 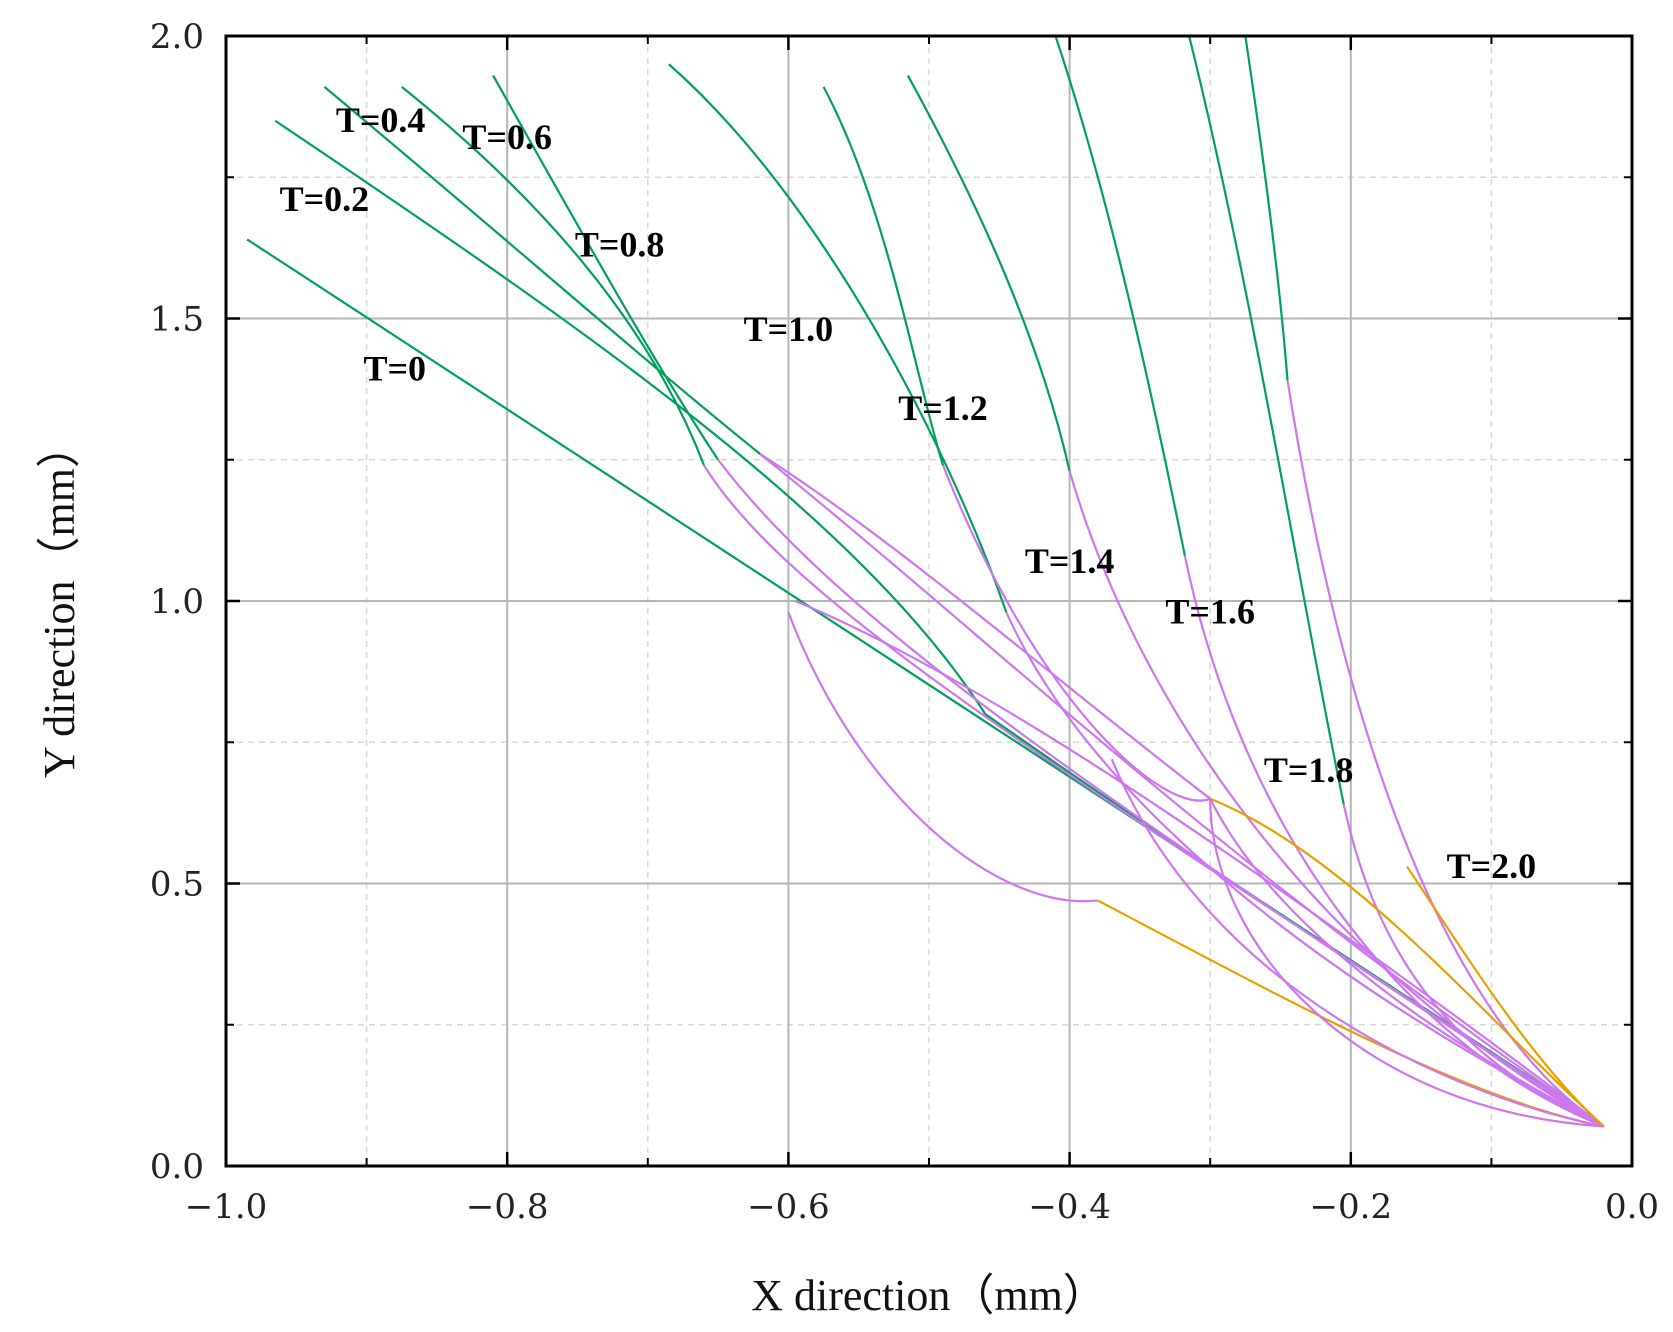 What do you see at coordinates (177, 885) in the screenshot?
I see `y-tick-label: 0.5` at bounding box center [177, 885].